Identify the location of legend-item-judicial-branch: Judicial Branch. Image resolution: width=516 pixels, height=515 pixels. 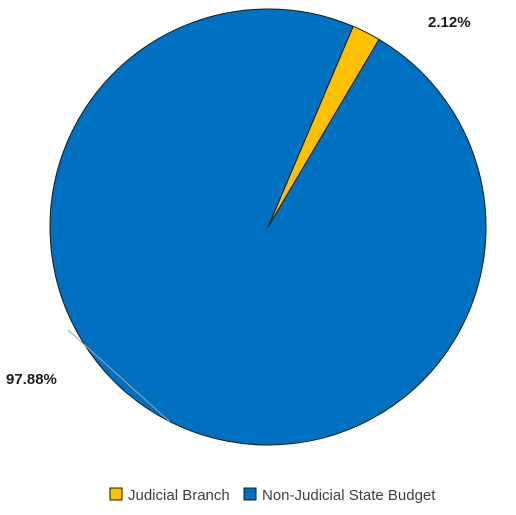
(169, 495).